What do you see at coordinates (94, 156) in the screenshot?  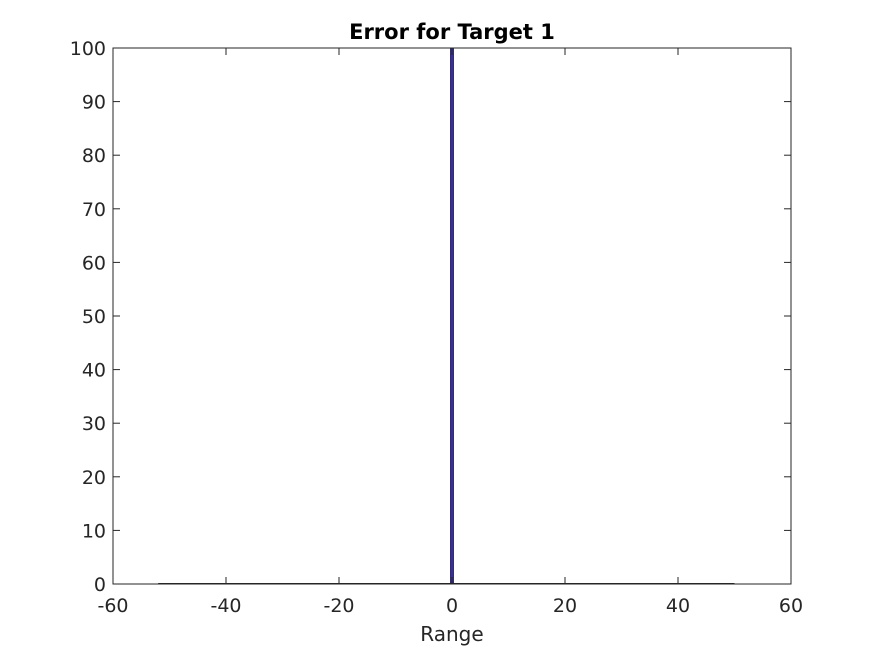 I see `y-tick-label: 80` at bounding box center [94, 156].